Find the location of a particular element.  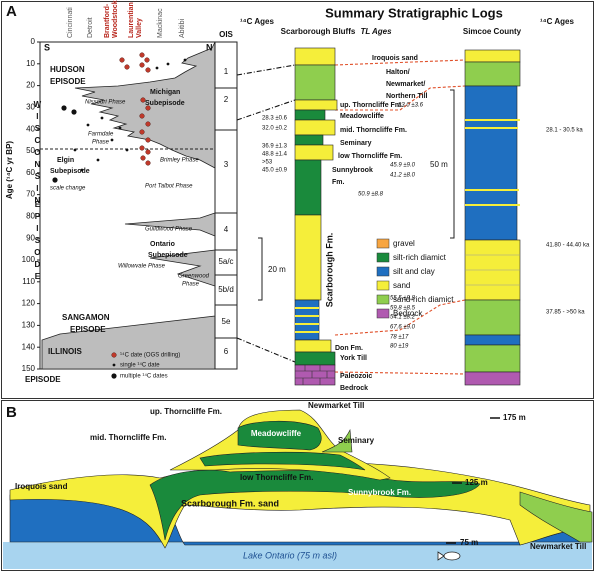

elevation-ticks is located at coordinates (473, 480).